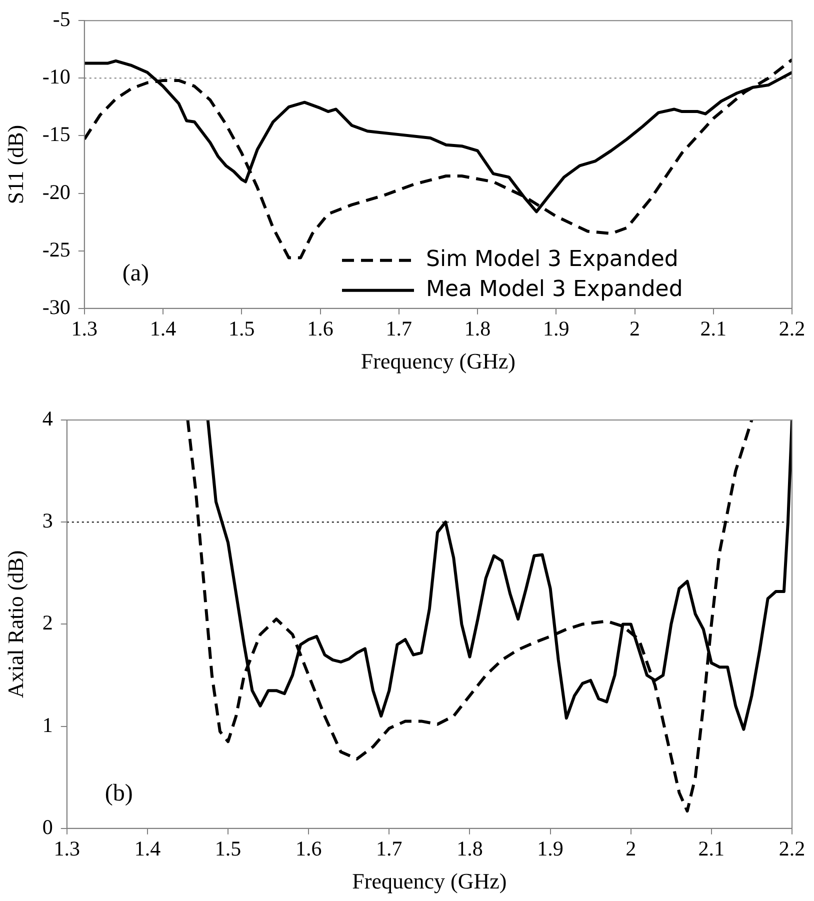 The height and width of the screenshot is (901, 814). I want to click on annotation: (b), so click(118, 793).